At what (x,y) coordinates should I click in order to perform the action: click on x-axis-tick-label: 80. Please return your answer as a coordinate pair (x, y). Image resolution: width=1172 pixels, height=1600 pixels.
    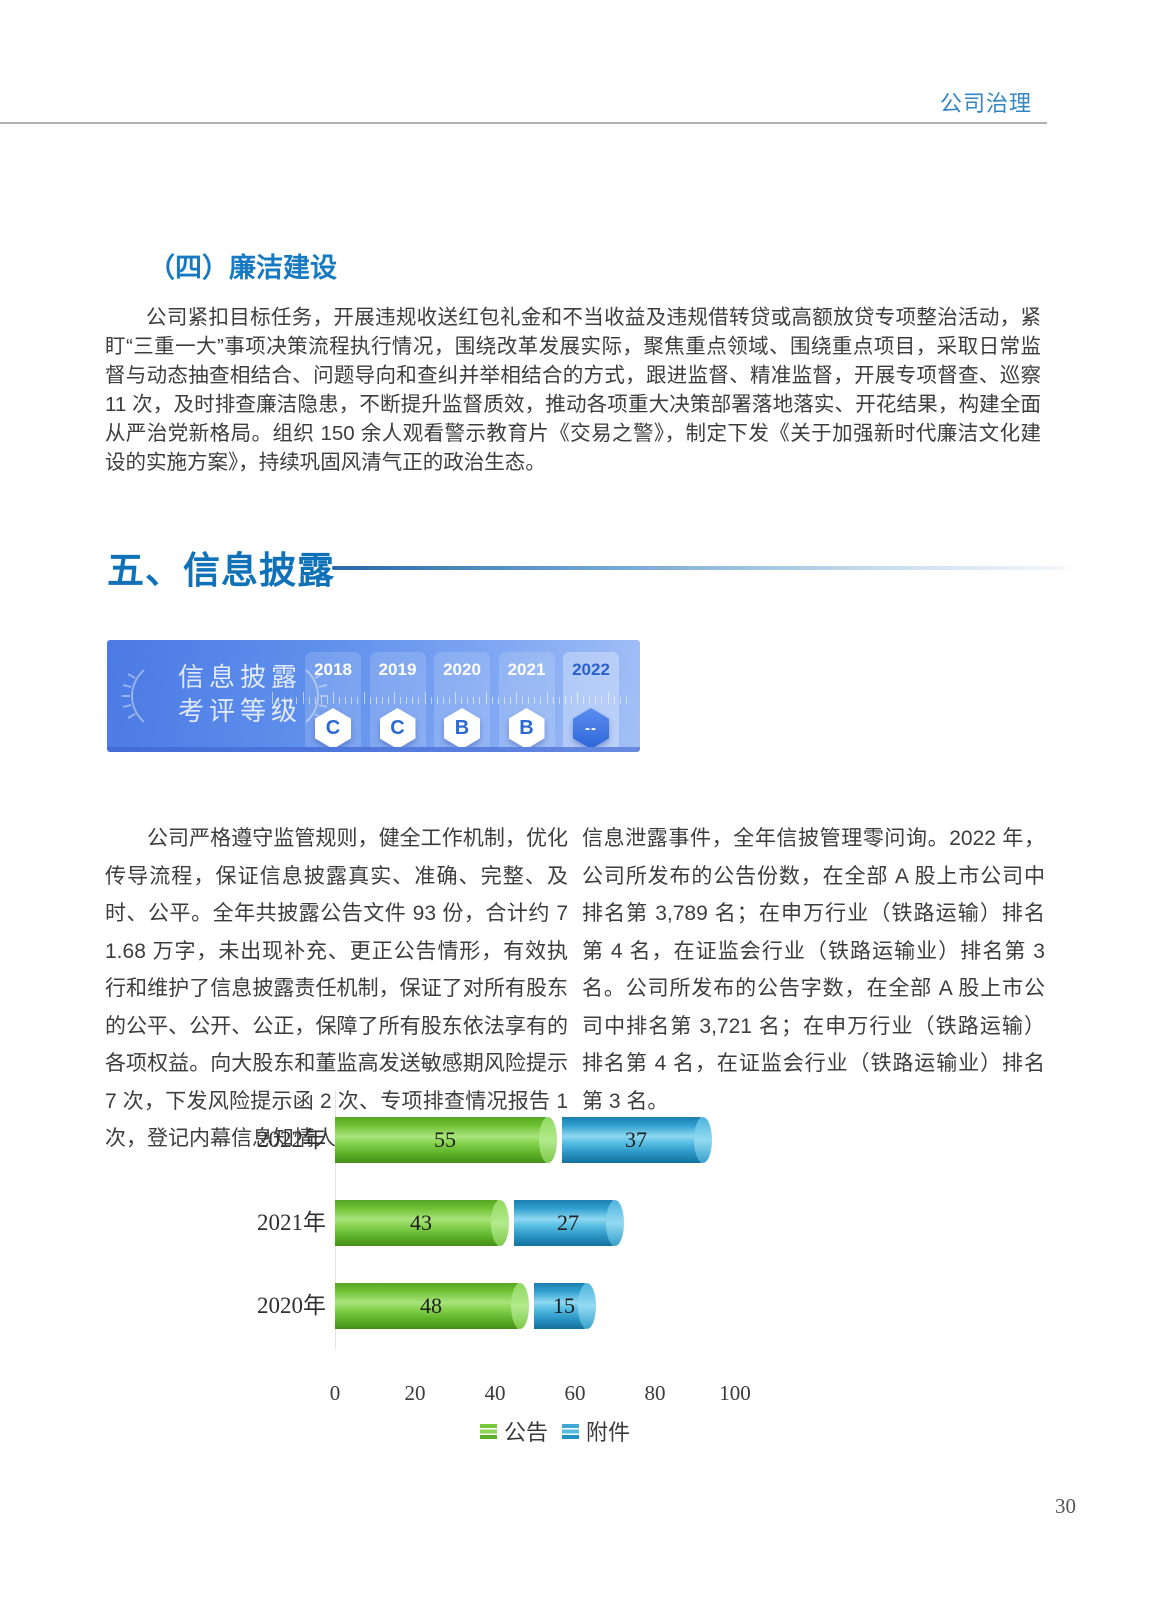
    Looking at the image, I should click on (655, 1393).